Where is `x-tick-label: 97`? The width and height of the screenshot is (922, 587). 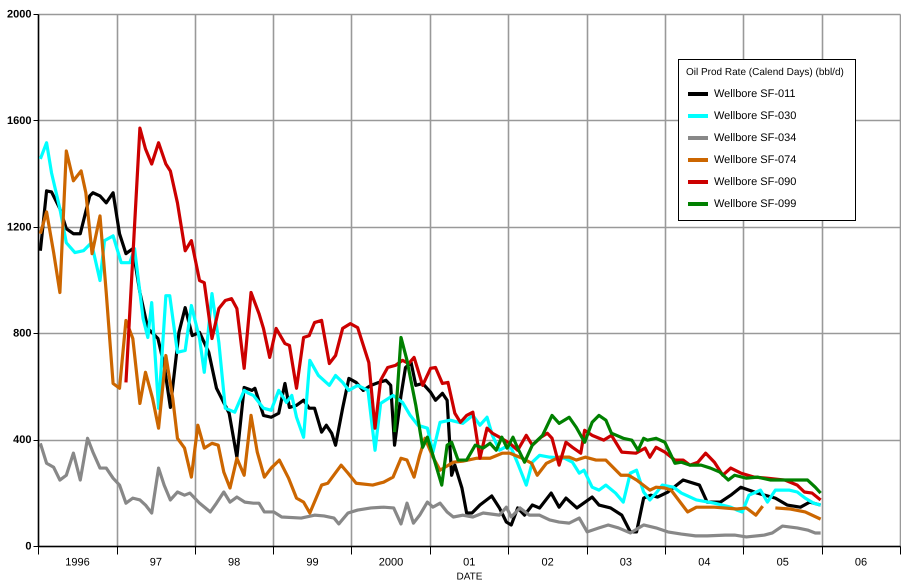
x-tick-label: 97 is located at coordinates (156, 562).